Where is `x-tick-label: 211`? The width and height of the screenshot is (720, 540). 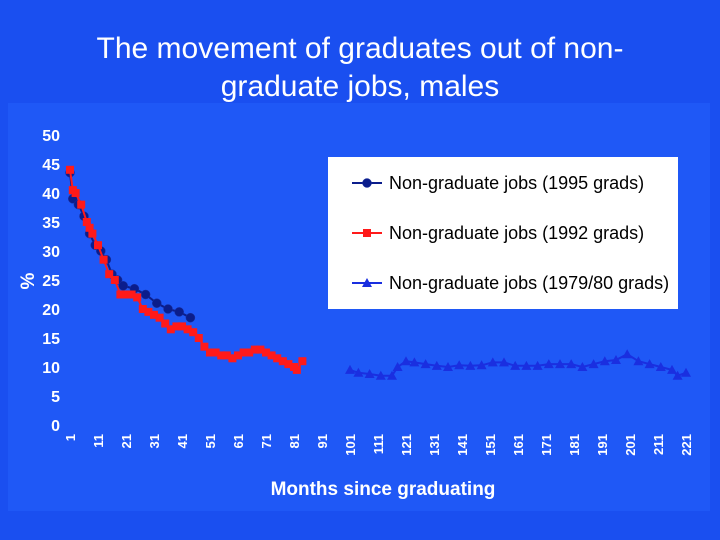
x-tick-label: 211 is located at coordinates (658, 444).